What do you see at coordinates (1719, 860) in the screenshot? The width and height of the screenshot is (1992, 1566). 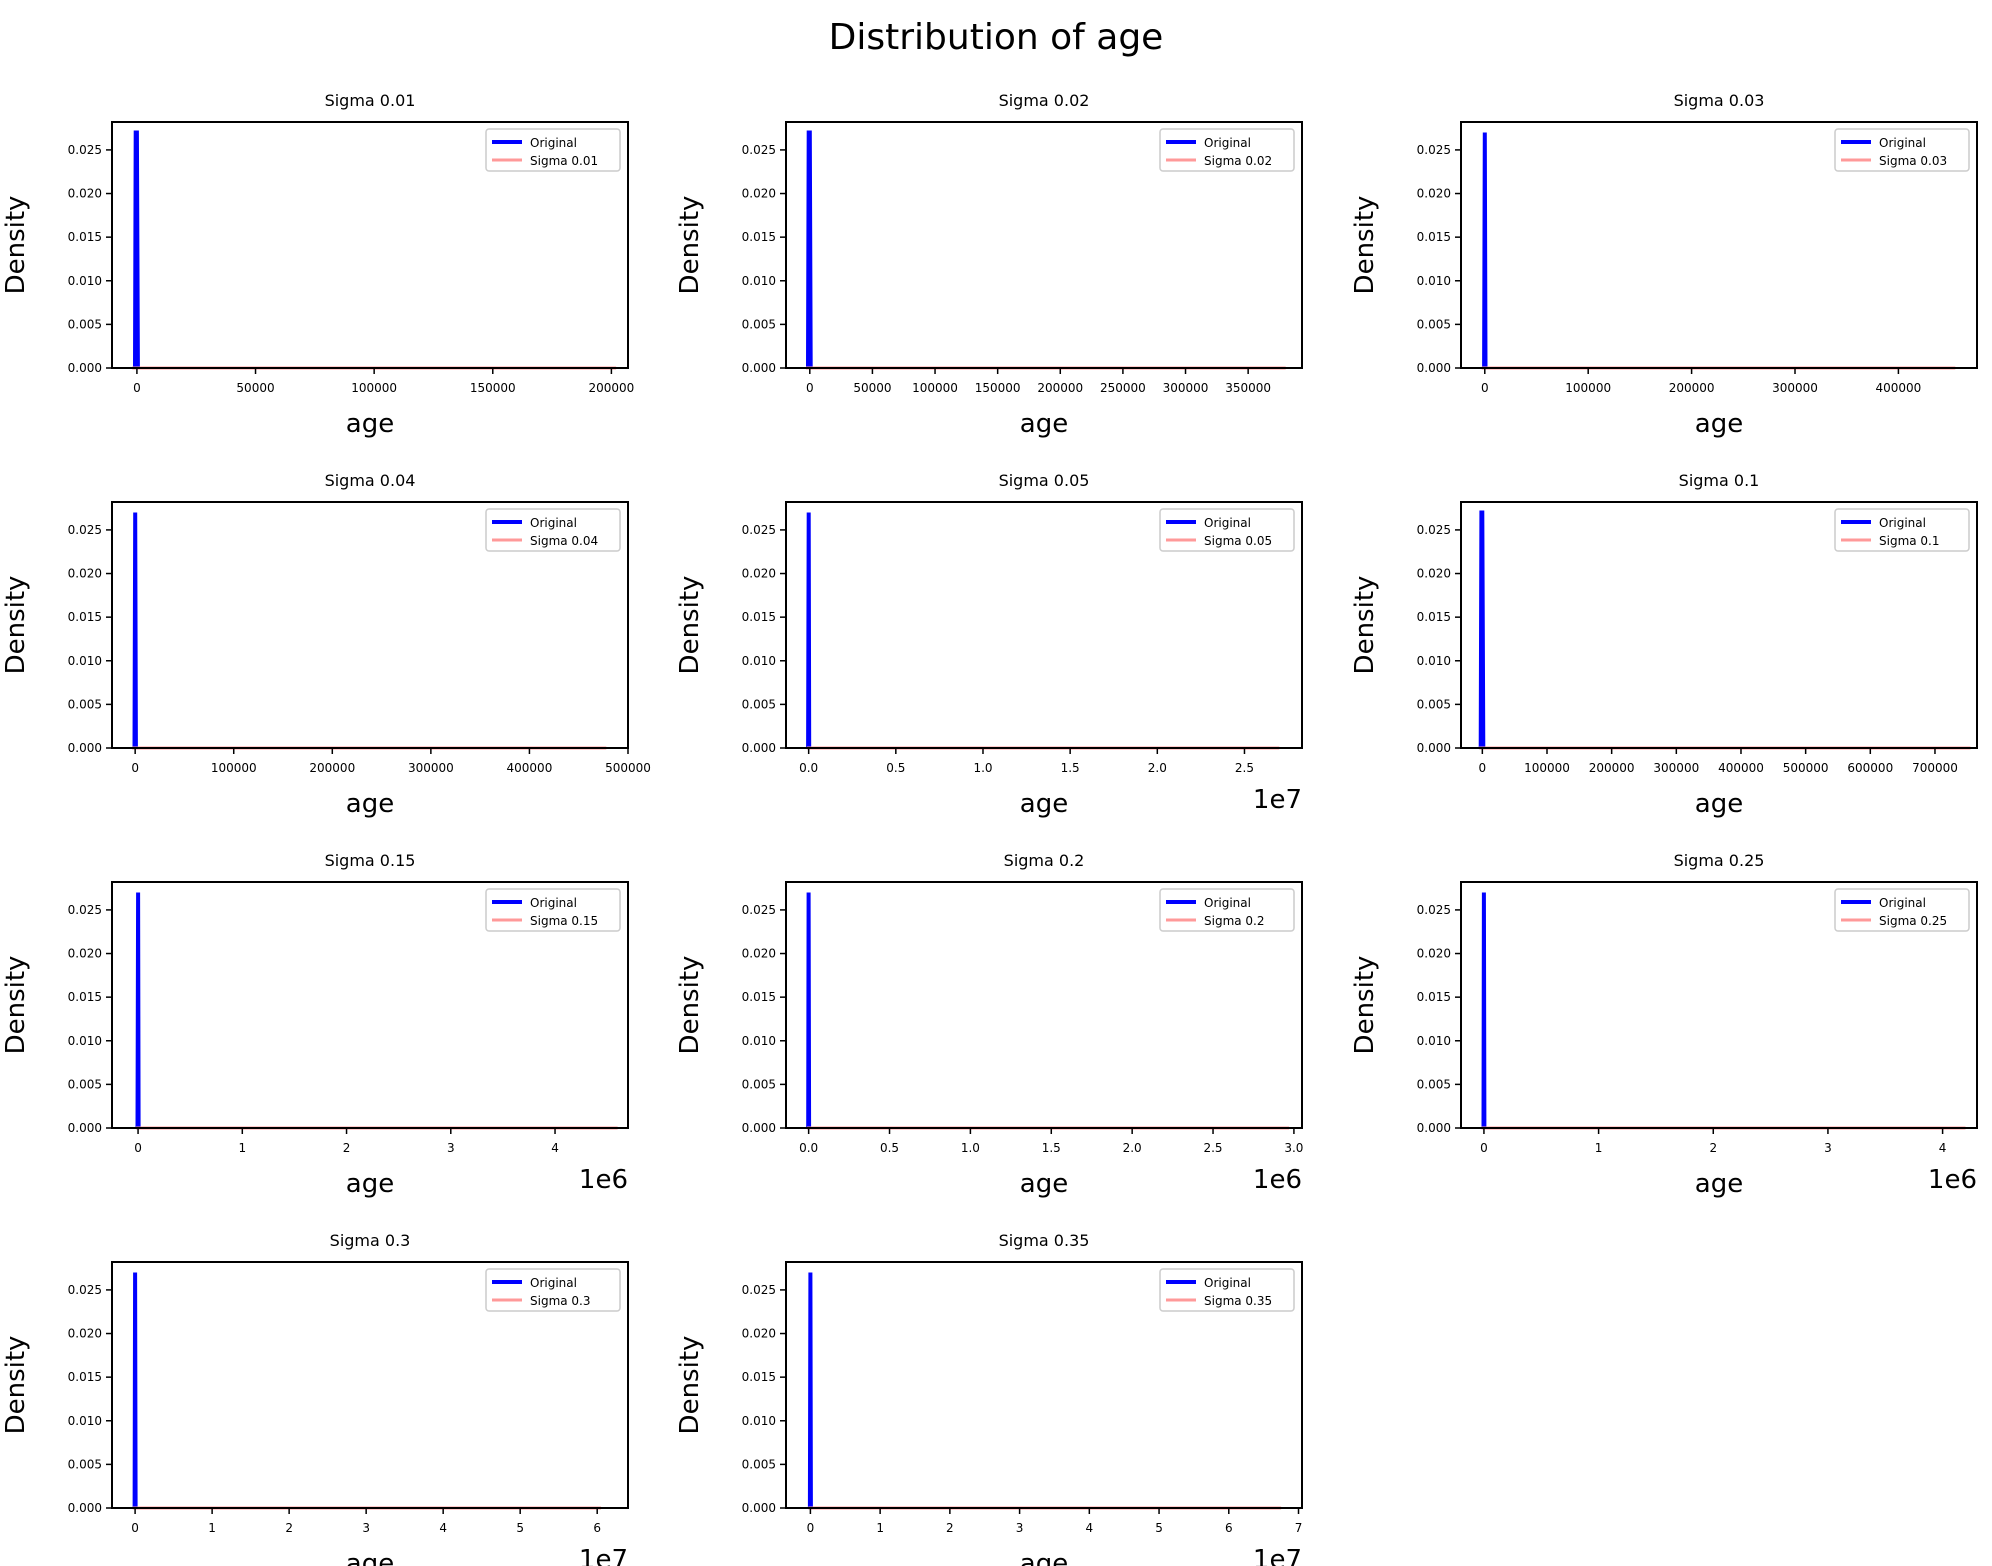 I see `subplot-title: Sigma 0.25` at bounding box center [1719, 860].